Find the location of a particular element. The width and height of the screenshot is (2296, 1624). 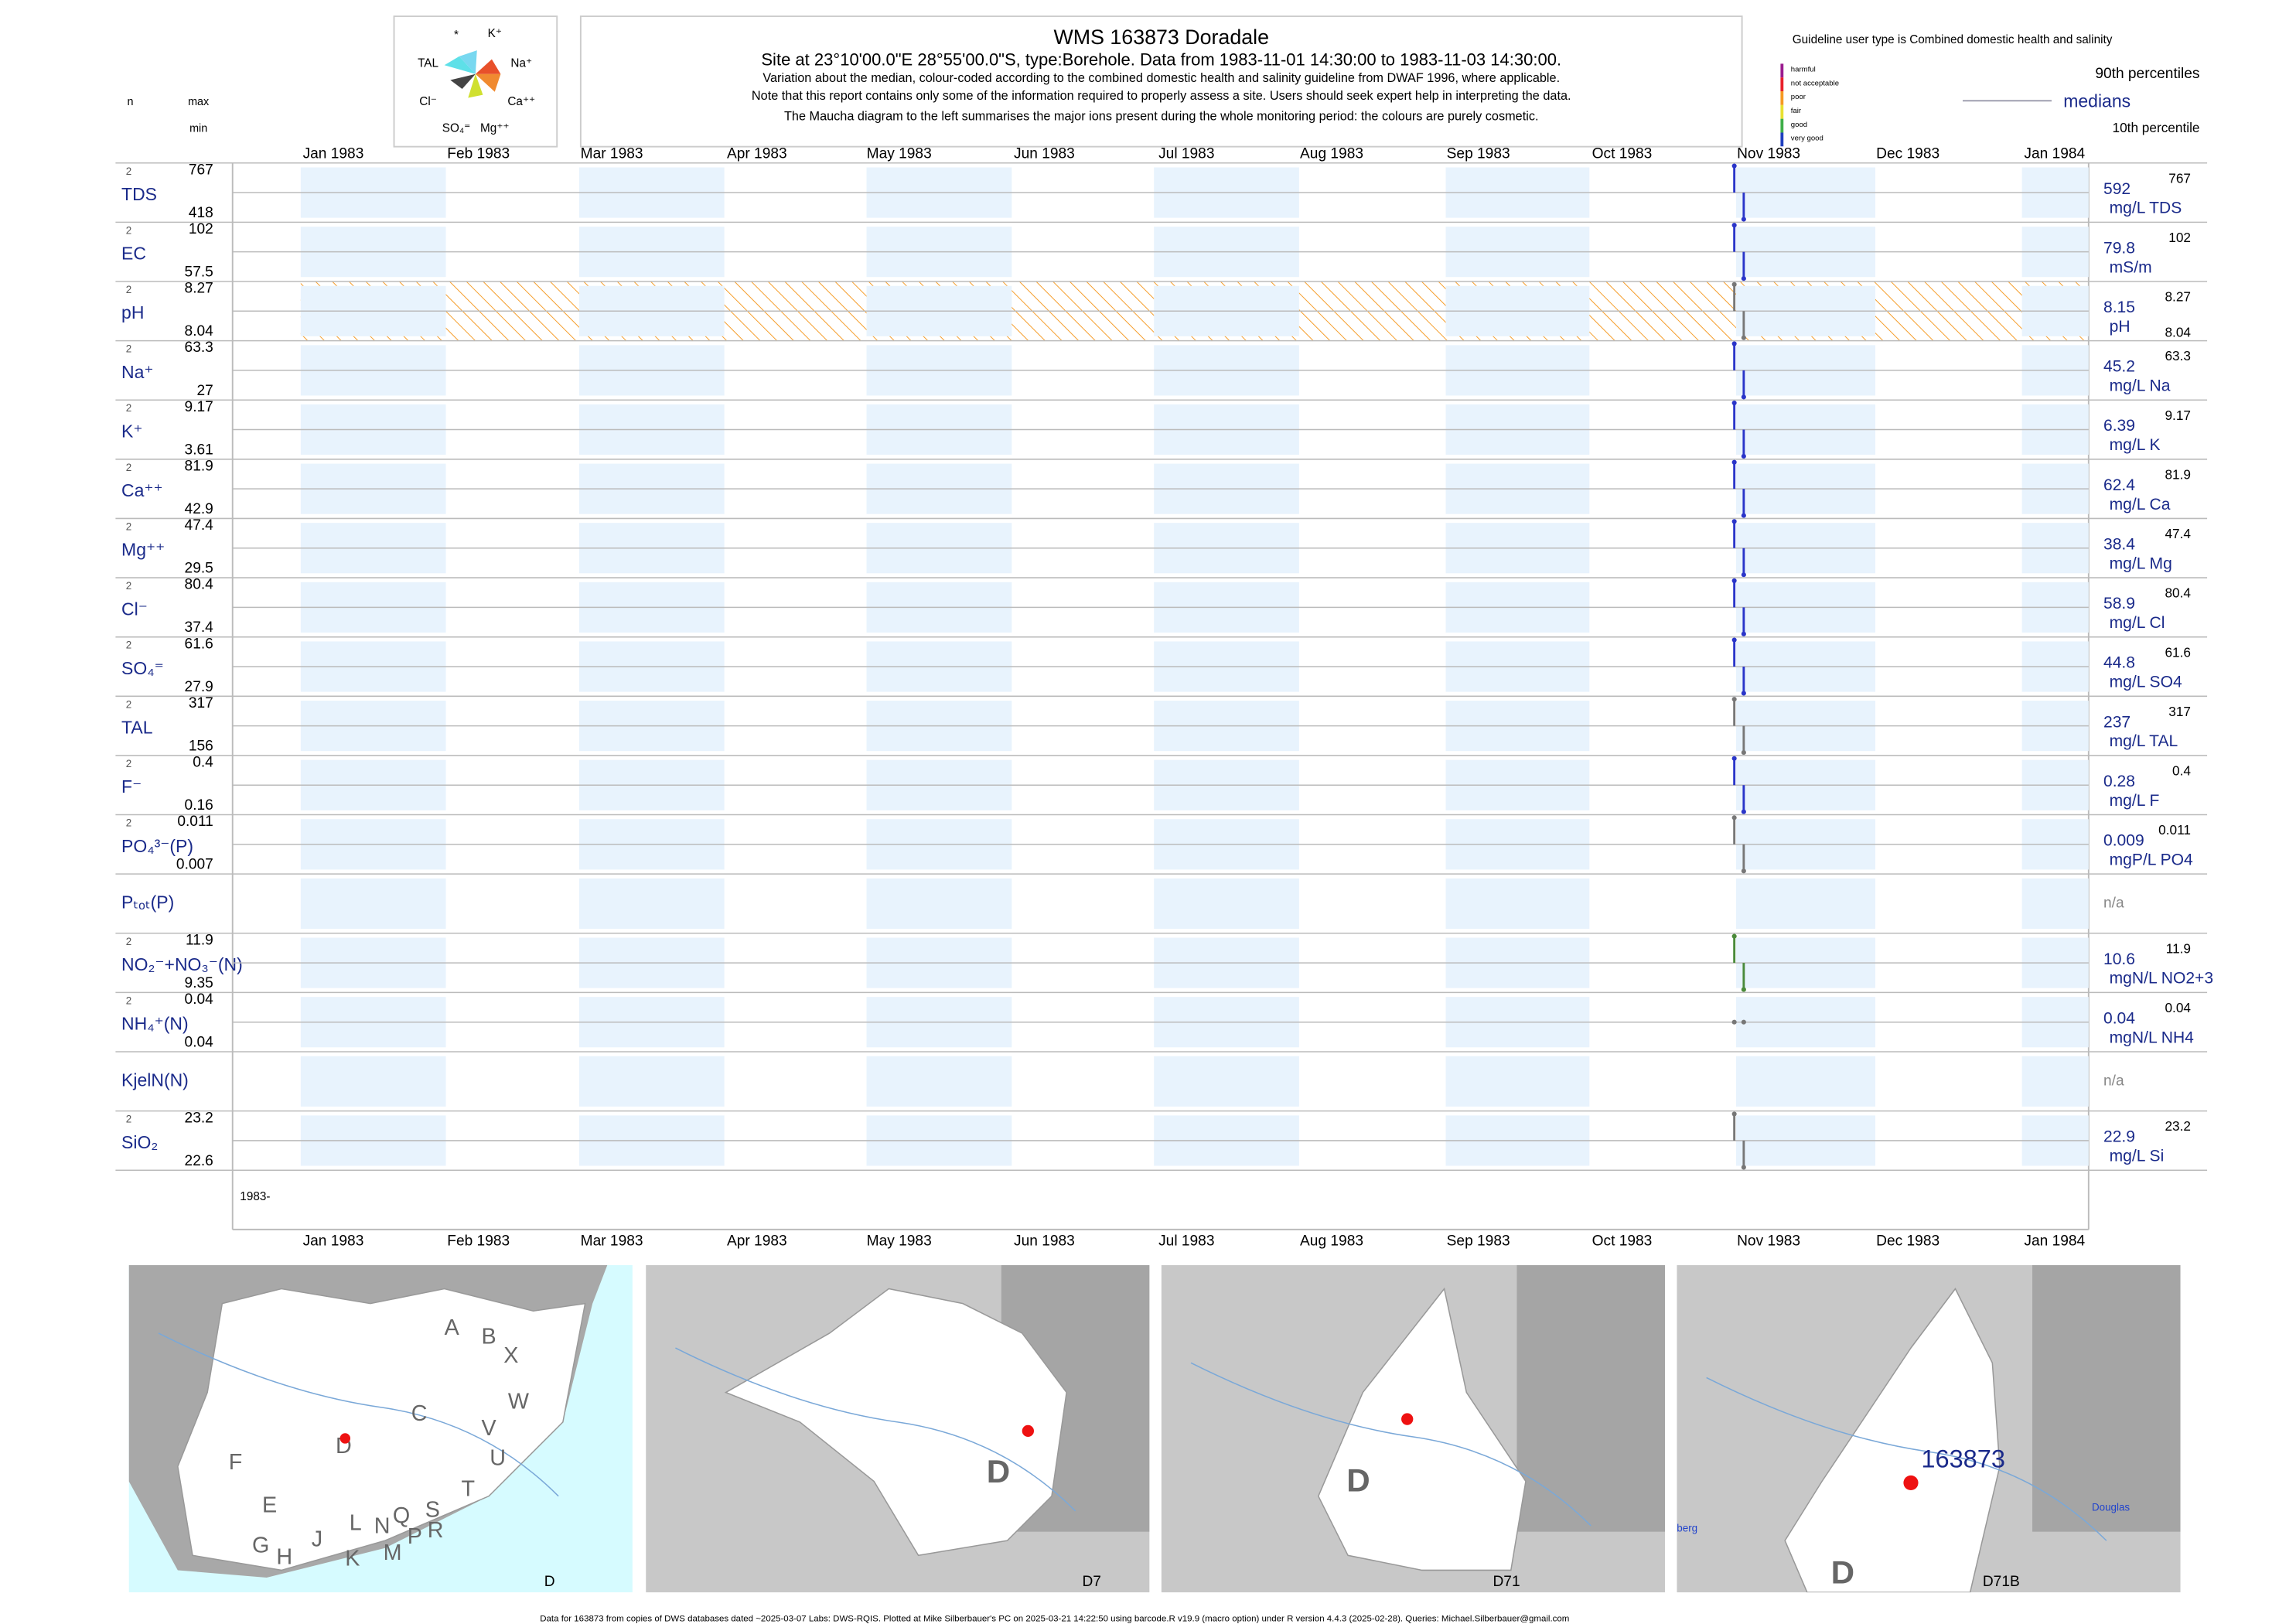

median-value: 62.4 is located at coordinates (2119, 485).